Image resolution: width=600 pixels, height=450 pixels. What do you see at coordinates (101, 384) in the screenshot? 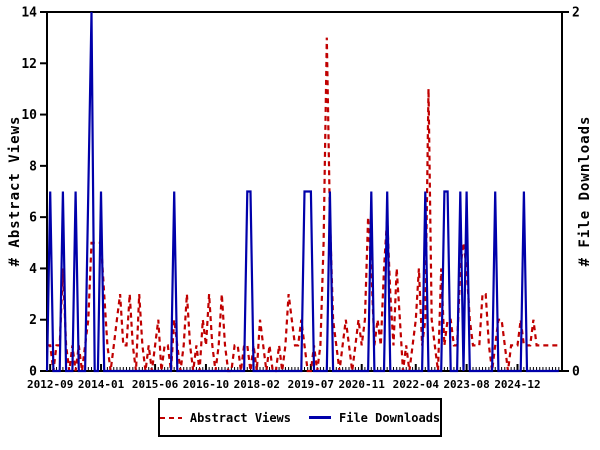
I see `svg-text: 2014-01` at bounding box center [101, 384].